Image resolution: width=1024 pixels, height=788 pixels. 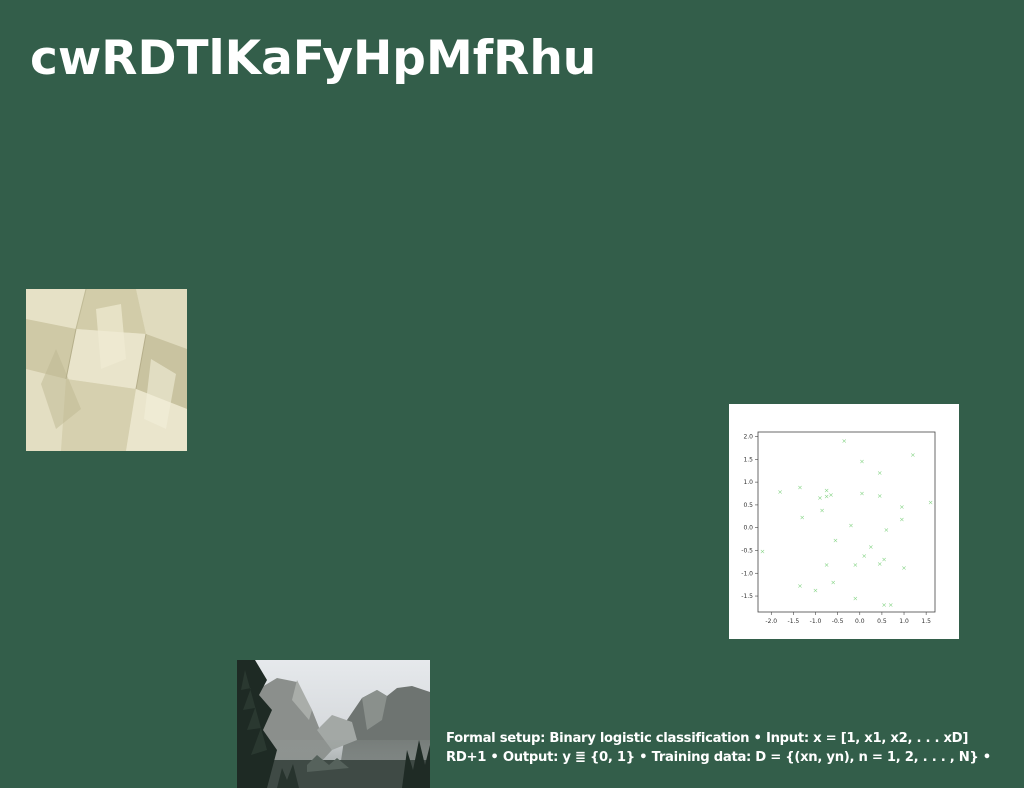 What do you see at coordinates (106, 370) in the screenshot?
I see `folded-paper-image` at bounding box center [106, 370].